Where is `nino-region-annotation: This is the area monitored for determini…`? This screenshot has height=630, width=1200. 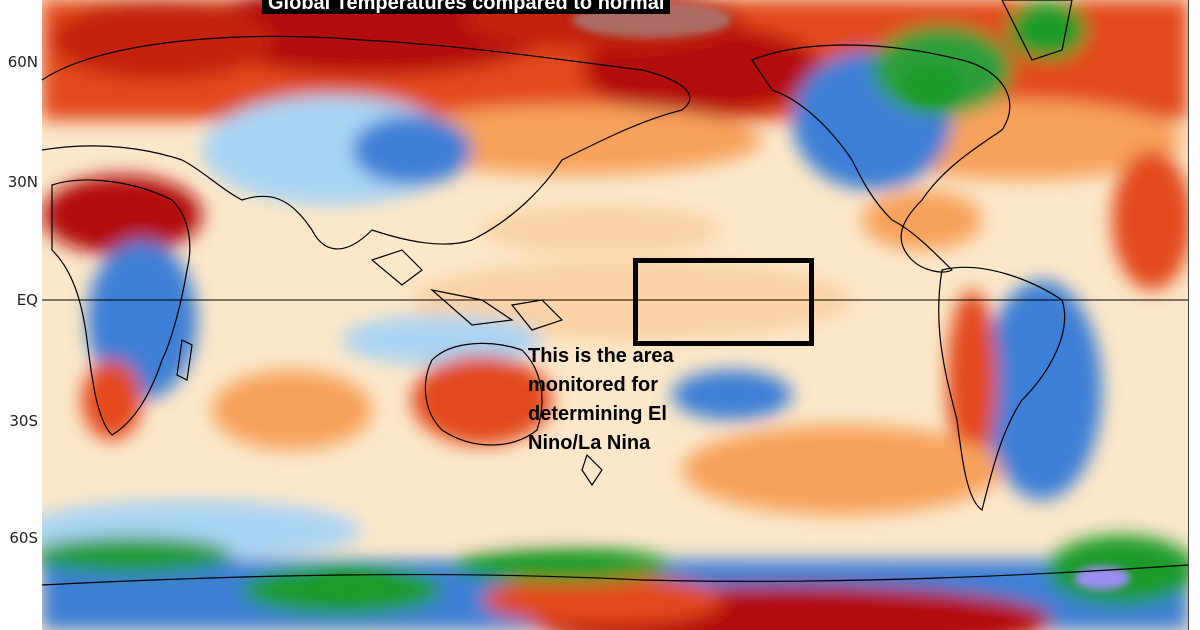 nino-region-annotation: This is the area monitored for determini… is located at coordinates (601, 399).